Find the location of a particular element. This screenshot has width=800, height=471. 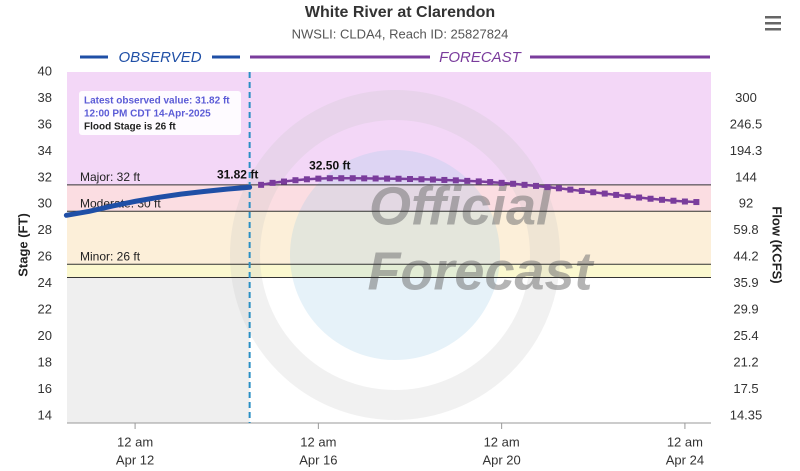

y-tick-label: 32 is located at coordinates (45, 176).